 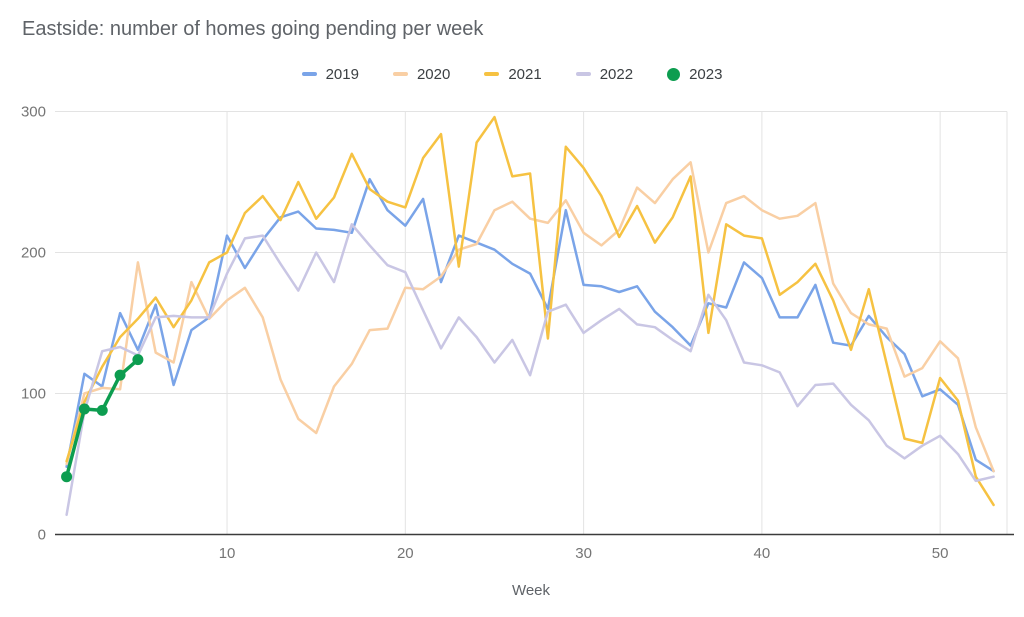 I want to click on legend-item-2021: 2021, so click(x=513, y=74).